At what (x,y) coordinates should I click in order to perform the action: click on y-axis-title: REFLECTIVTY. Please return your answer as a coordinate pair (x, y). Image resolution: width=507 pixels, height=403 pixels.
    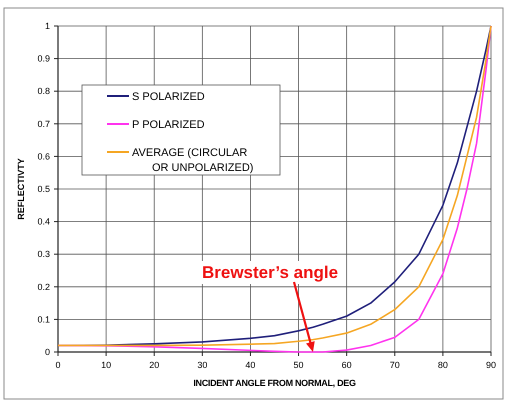
    Looking at the image, I should click on (21, 189).